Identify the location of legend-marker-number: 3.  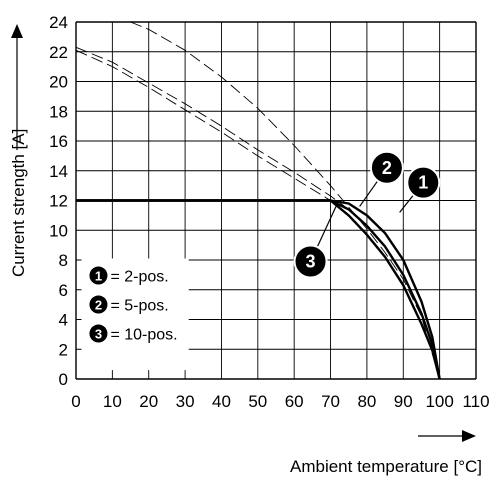
(98, 334).